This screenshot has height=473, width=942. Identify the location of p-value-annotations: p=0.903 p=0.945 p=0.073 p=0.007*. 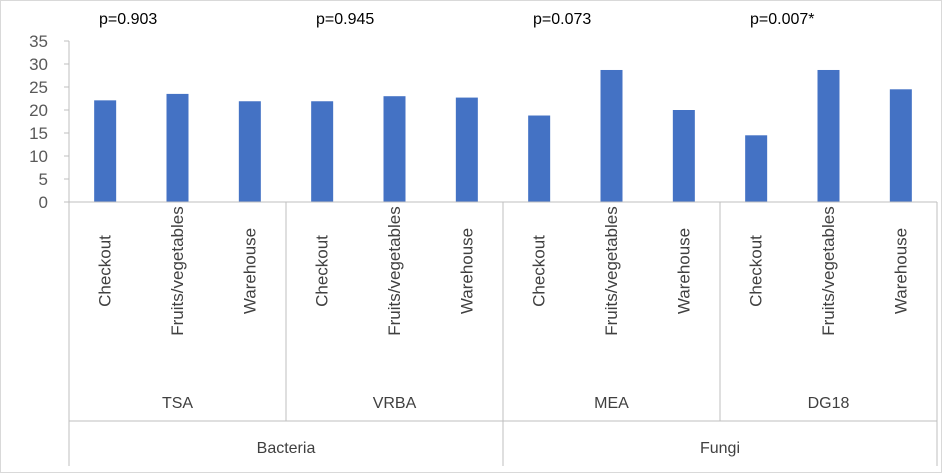
(457, 19).